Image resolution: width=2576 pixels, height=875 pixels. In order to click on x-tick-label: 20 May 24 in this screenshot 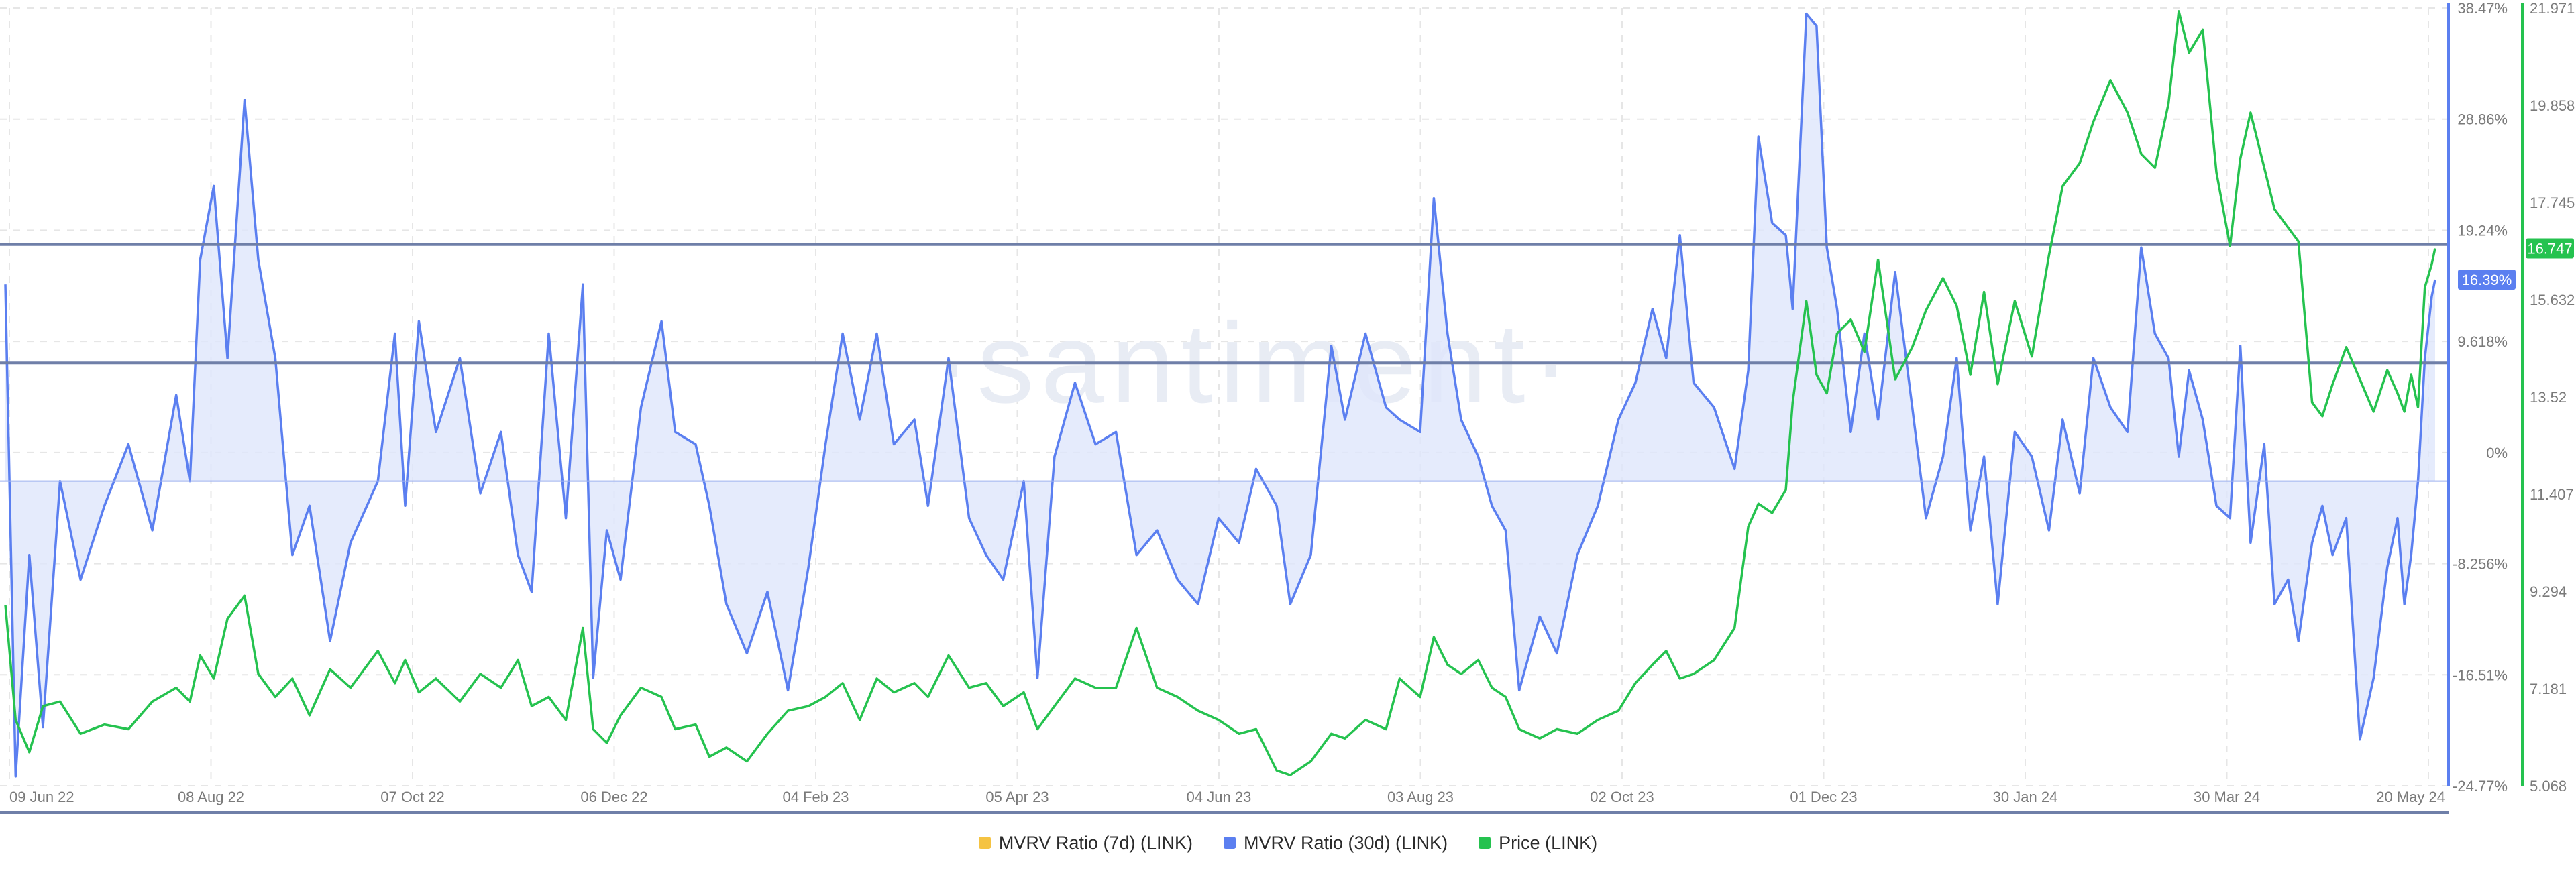, I will do `click(2410, 797)`.